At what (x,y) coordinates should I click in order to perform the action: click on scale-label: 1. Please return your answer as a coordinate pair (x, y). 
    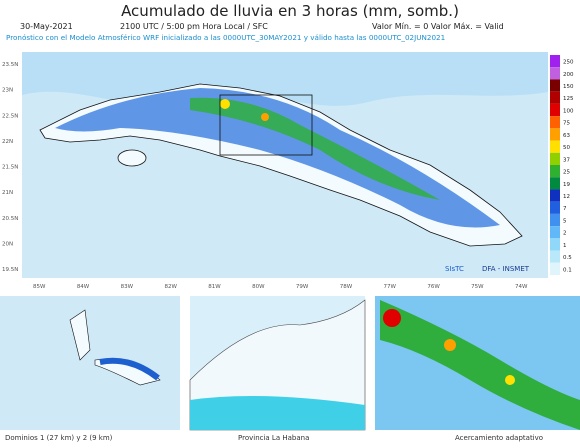
    Looking at the image, I should click on (565, 246).